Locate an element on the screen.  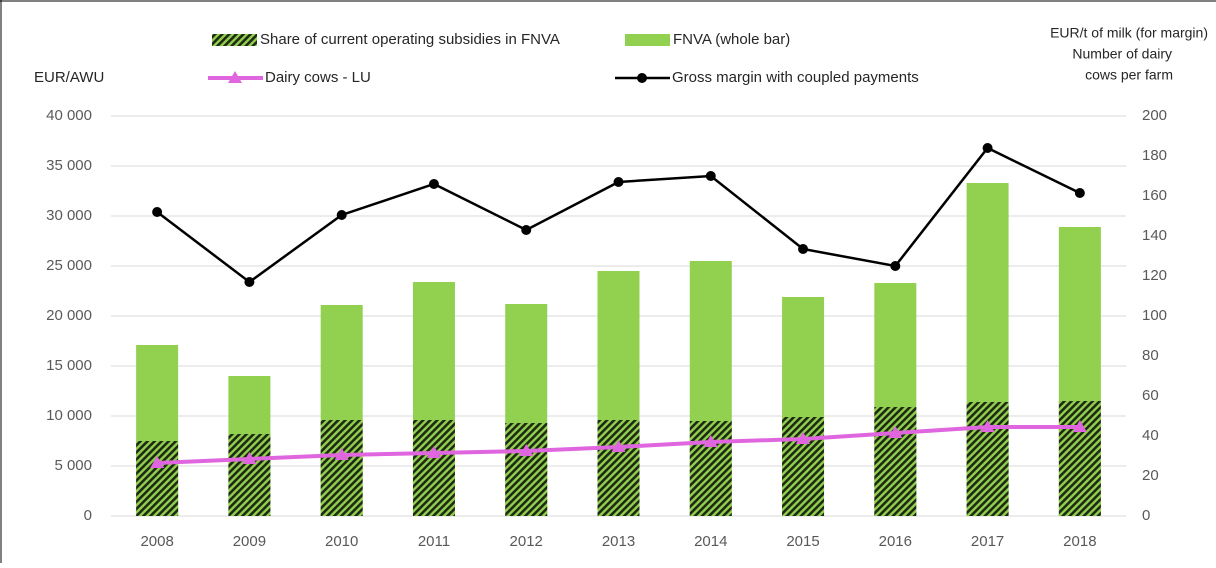
x-tick-label: 2016 is located at coordinates (895, 541).